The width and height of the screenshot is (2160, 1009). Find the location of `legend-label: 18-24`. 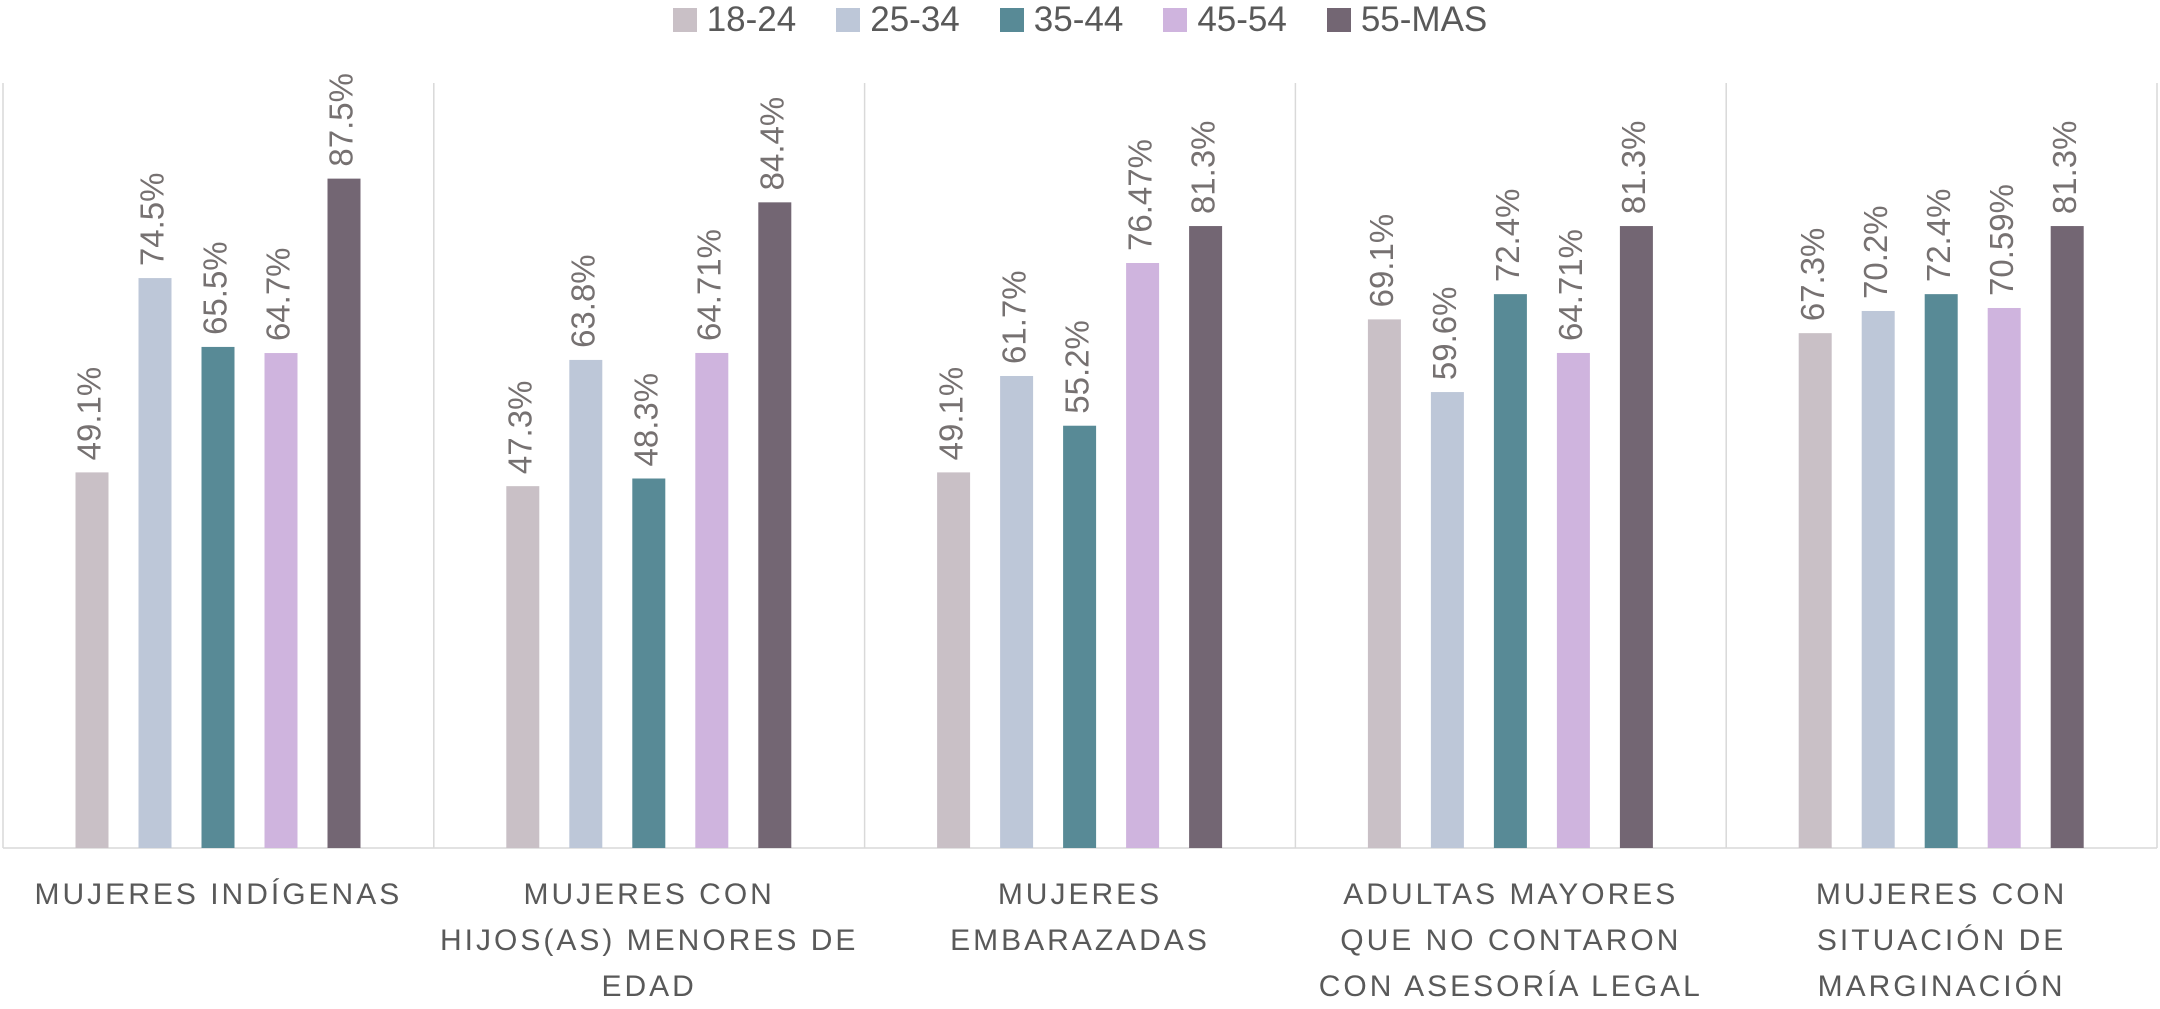

legend-label: 18-24 is located at coordinates (751, 19).